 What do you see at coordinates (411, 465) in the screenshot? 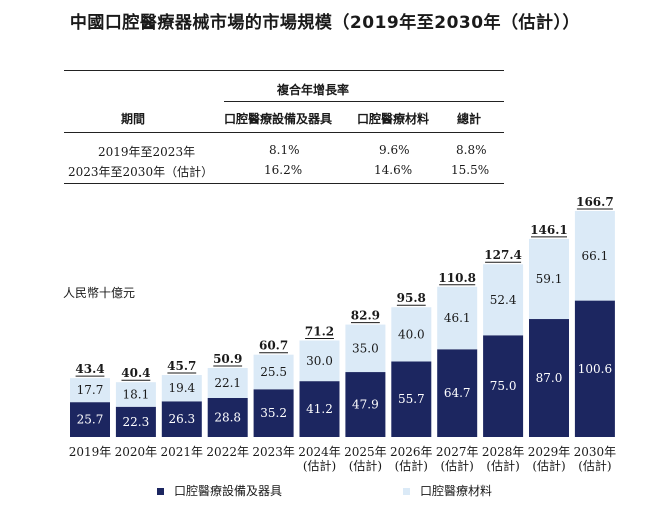
I see `x-tick-label-7-1: (估計)` at bounding box center [411, 465].